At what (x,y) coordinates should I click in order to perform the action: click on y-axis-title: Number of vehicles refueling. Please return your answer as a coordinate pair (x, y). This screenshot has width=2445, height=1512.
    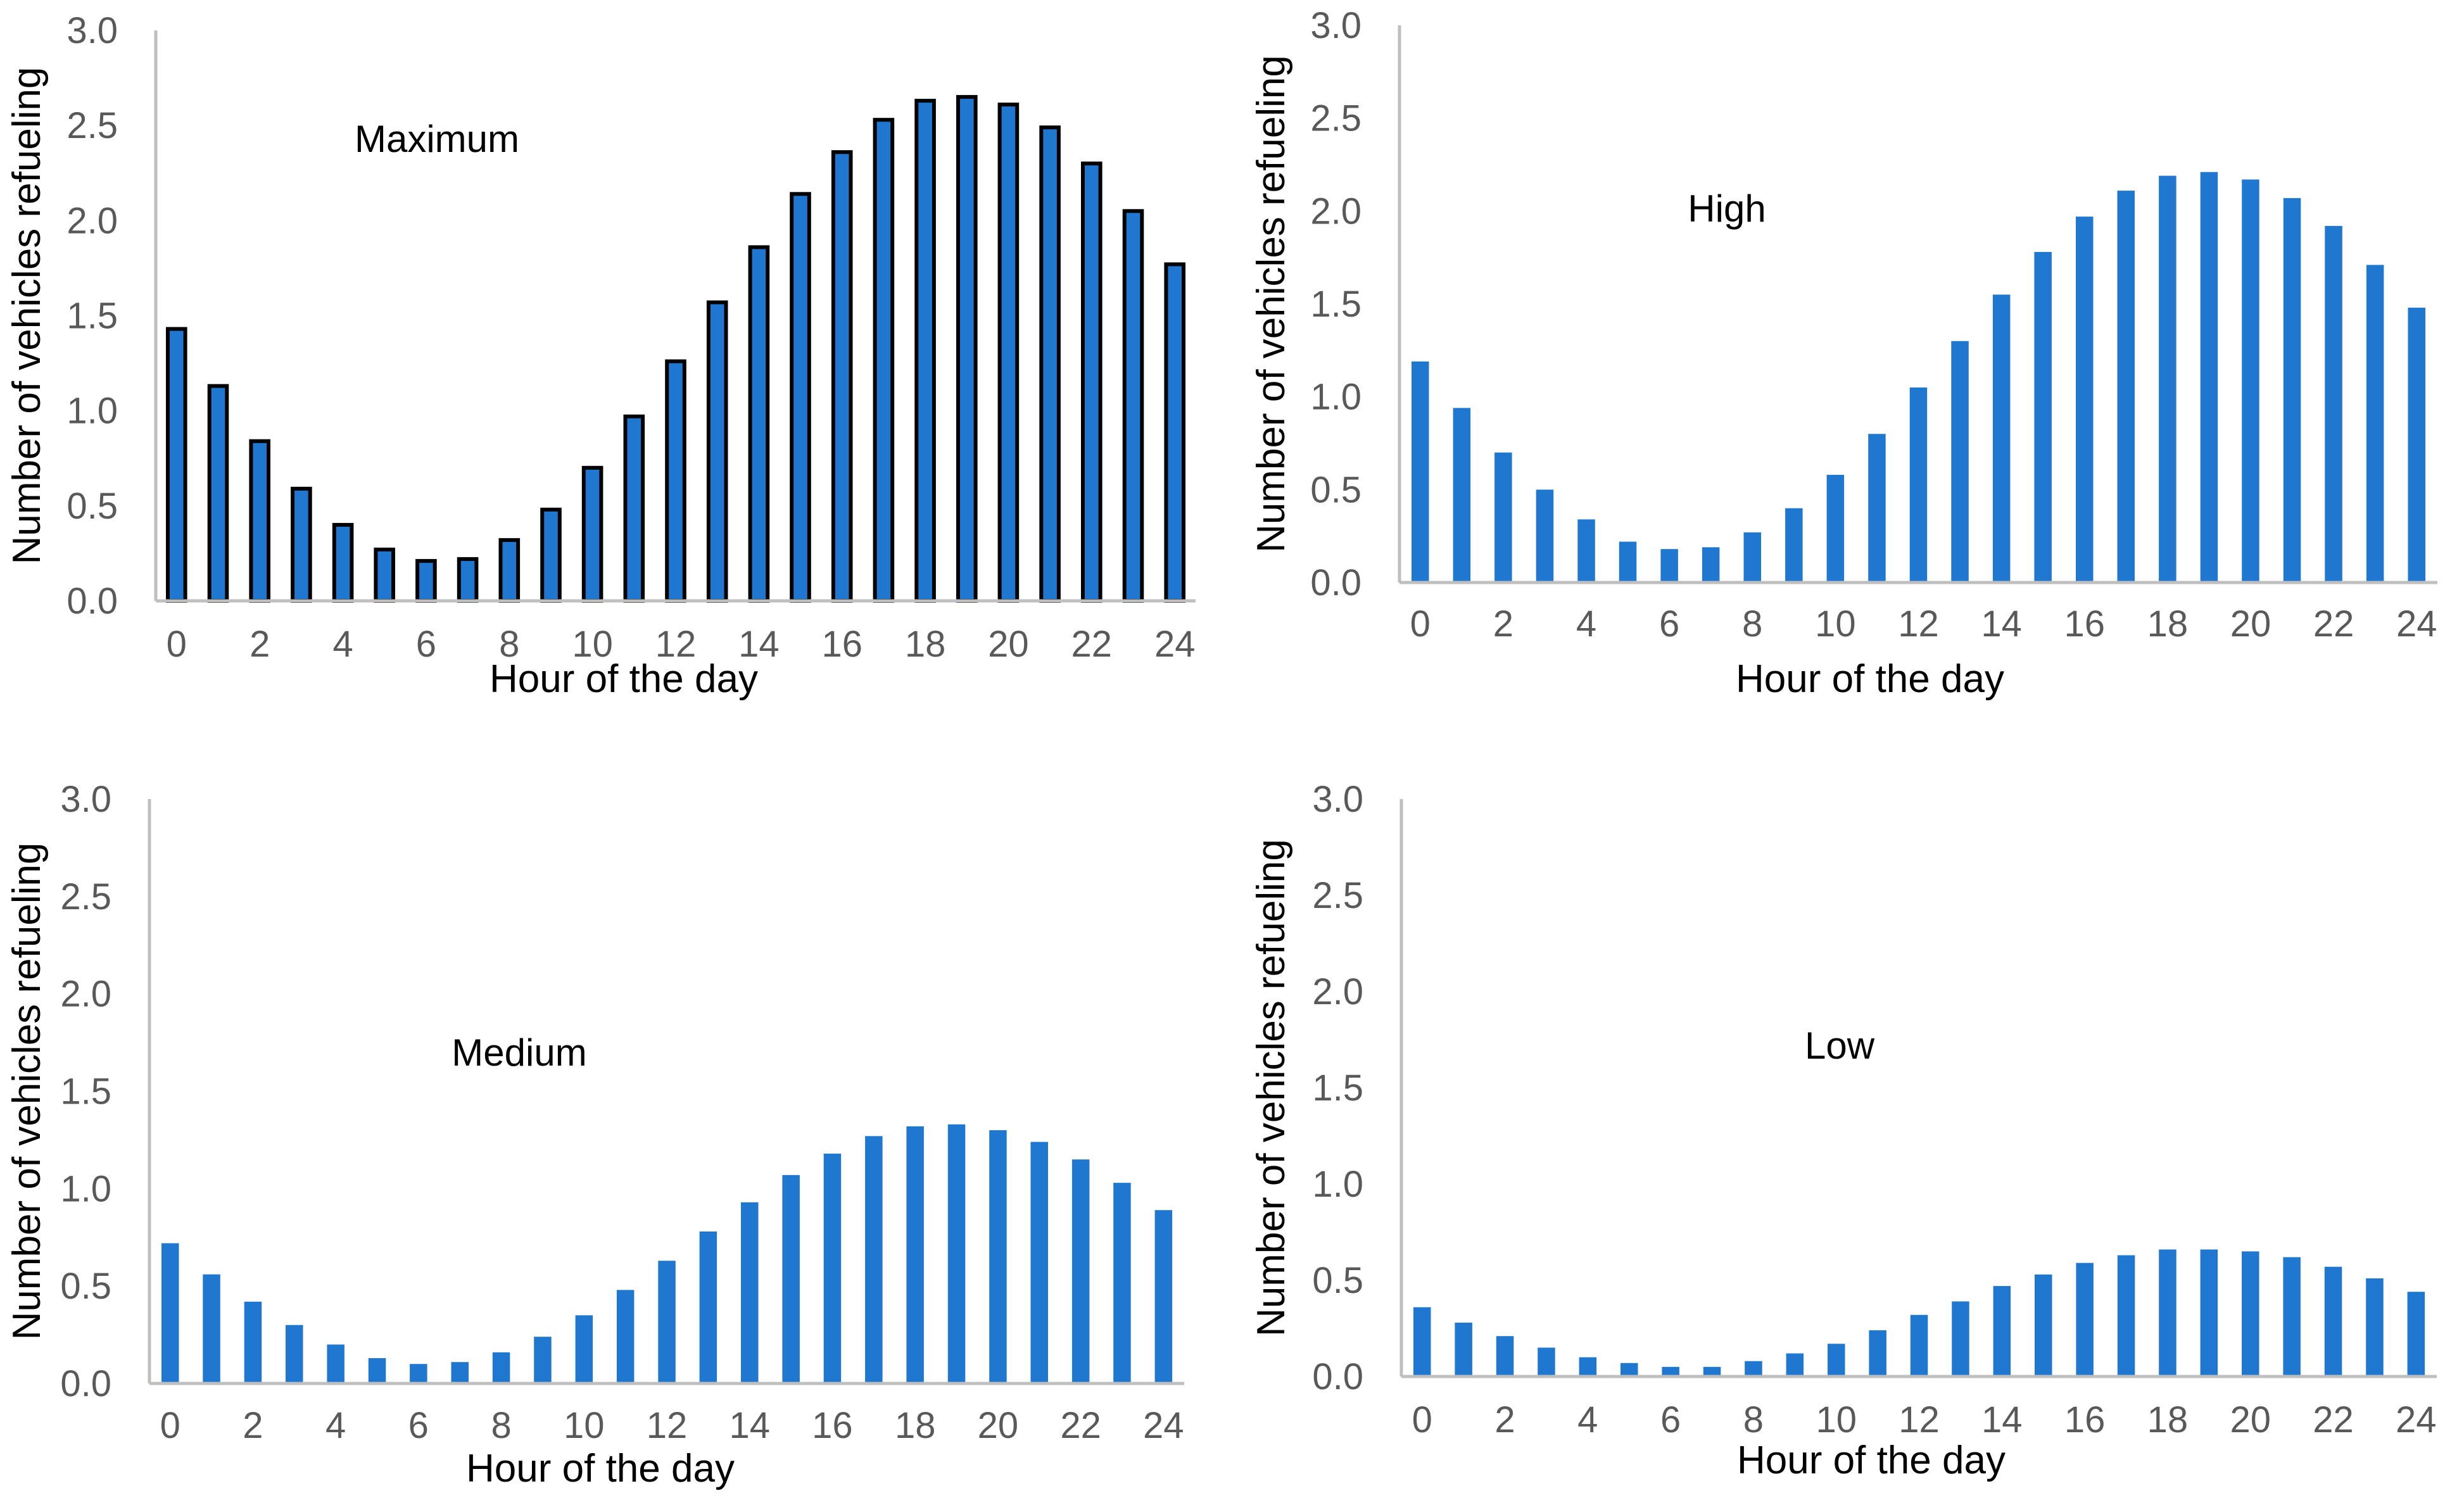
    Looking at the image, I should click on (27, 1091).